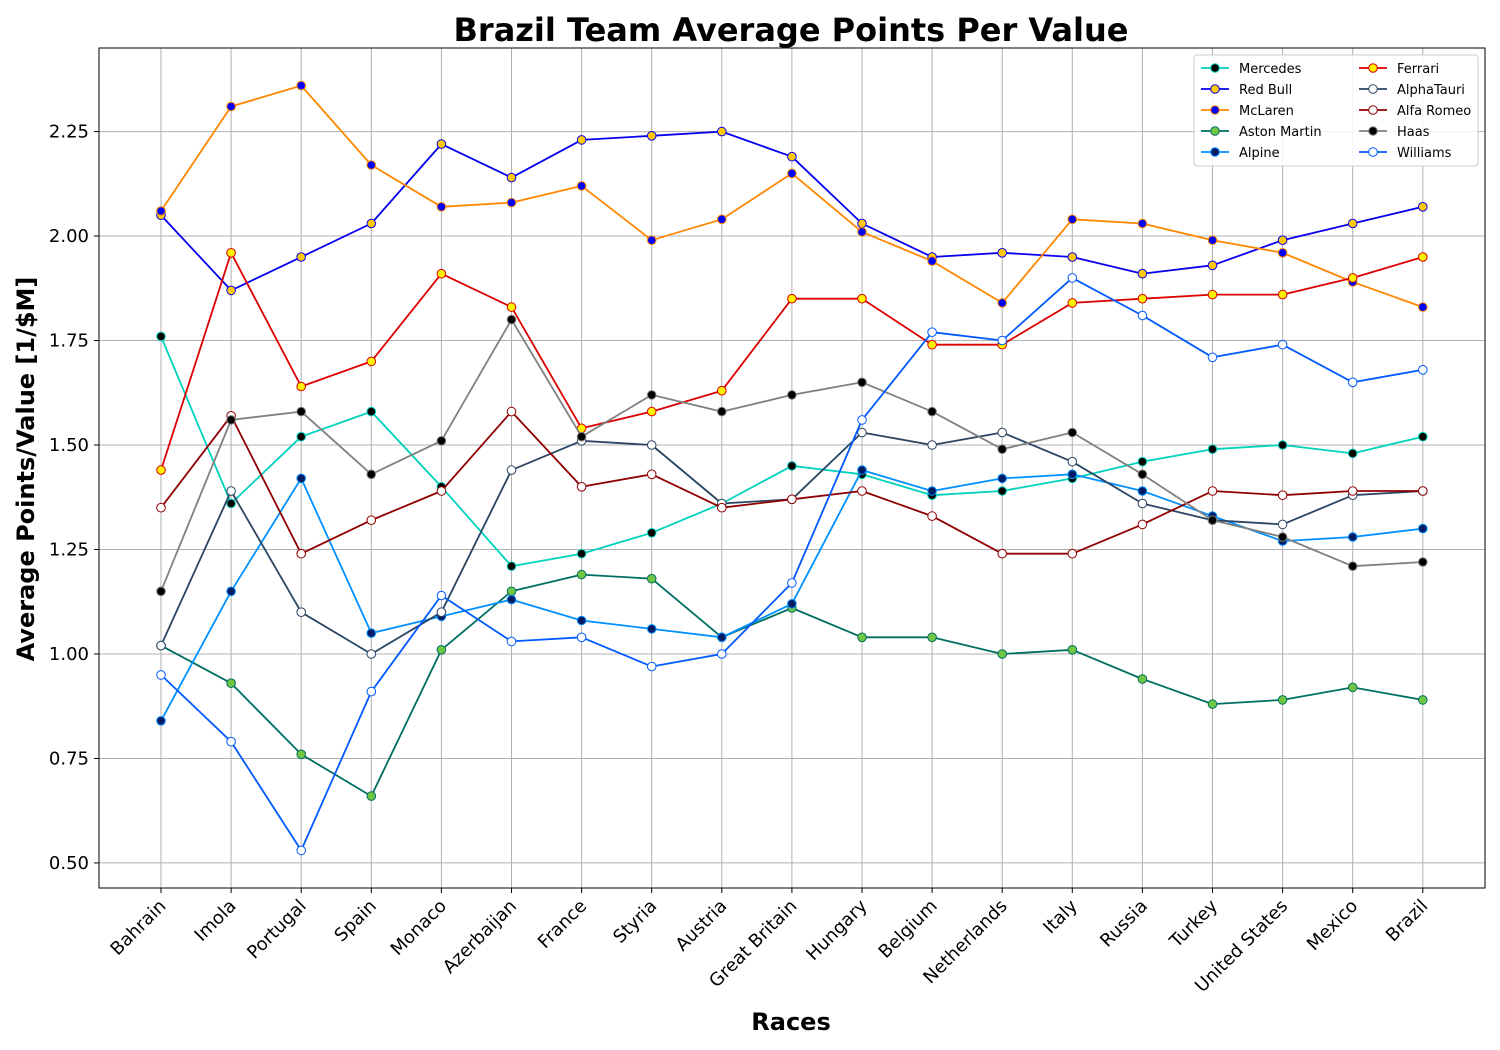 The width and height of the screenshot is (1500, 1050). I want to click on legend-item: McLaren, so click(1247, 111).